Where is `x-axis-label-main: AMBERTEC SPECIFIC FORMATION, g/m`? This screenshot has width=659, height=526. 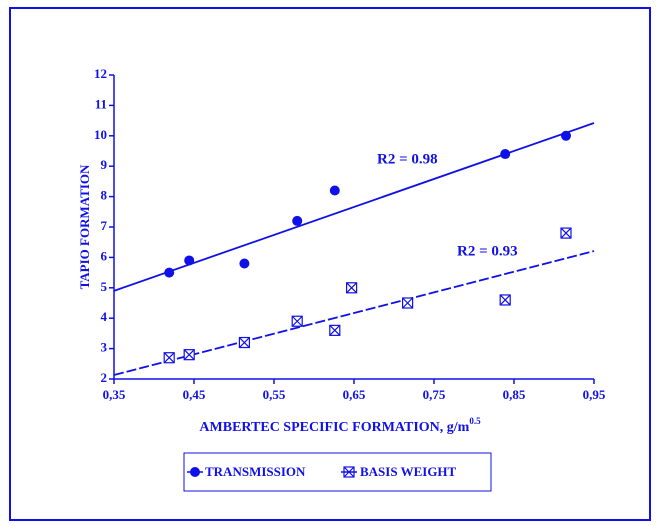
x-axis-label-main: AMBERTEC SPECIFIC FORMATION, g/m is located at coordinates (334, 427).